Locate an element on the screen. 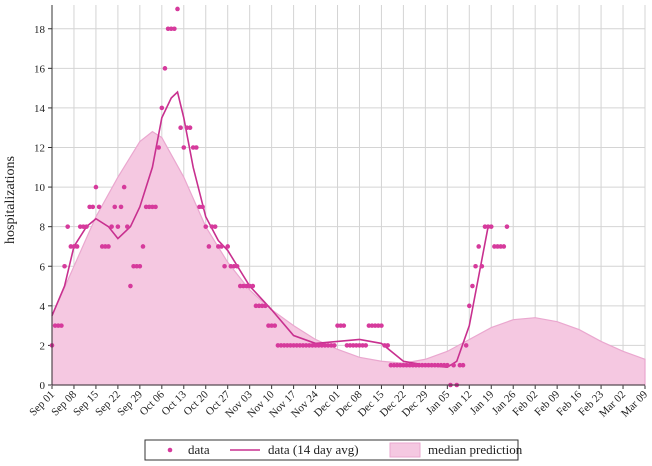 This screenshot has width=652, height=466. x-tick-label: Jan 12 is located at coordinates (460, 403).